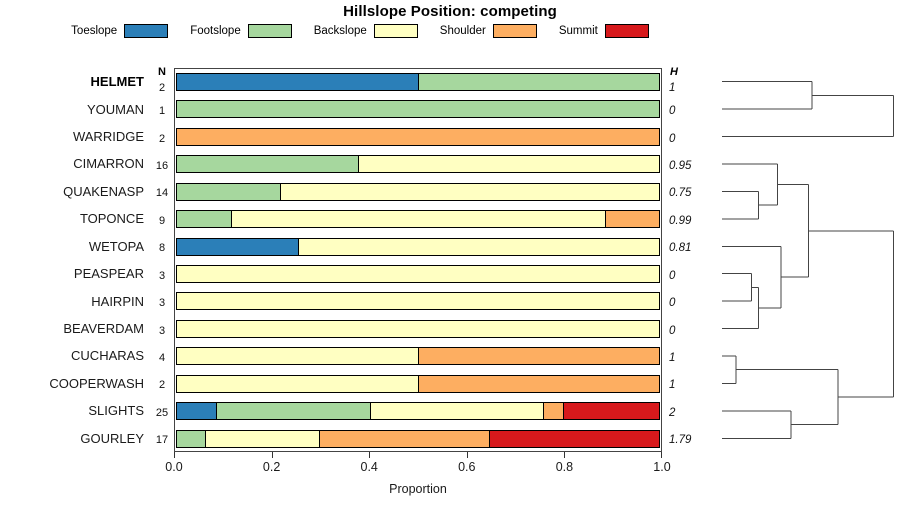 The height and width of the screenshot is (520, 900). What do you see at coordinates (680, 248) in the screenshot?
I see `h-value: 0.81` at bounding box center [680, 248].